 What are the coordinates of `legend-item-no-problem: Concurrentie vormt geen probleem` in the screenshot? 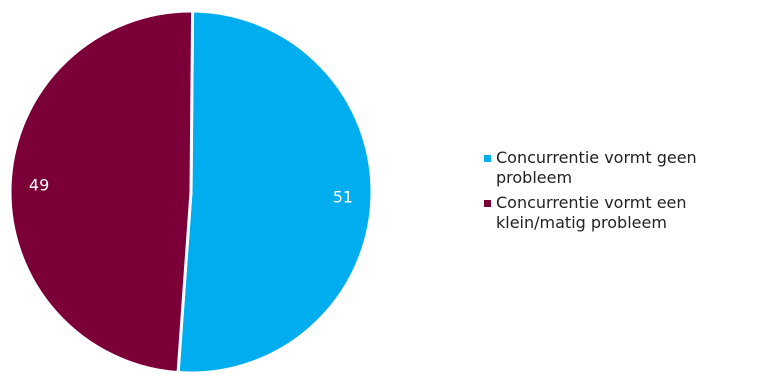 It's located at (620, 168).